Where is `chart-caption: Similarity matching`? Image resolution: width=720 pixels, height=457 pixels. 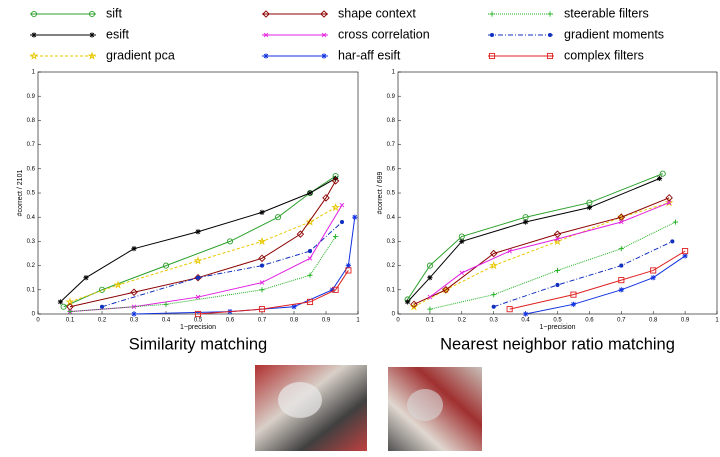
chart-caption: Similarity matching is located at coordinates (198, 344).